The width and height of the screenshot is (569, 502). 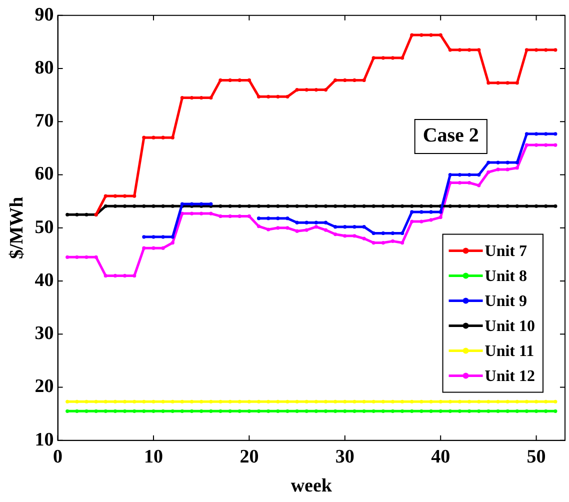 What do you see at coordinates (44, 439) in the screenshot?
I see `y-tick-label: 10` at bounding box center [44, 439].